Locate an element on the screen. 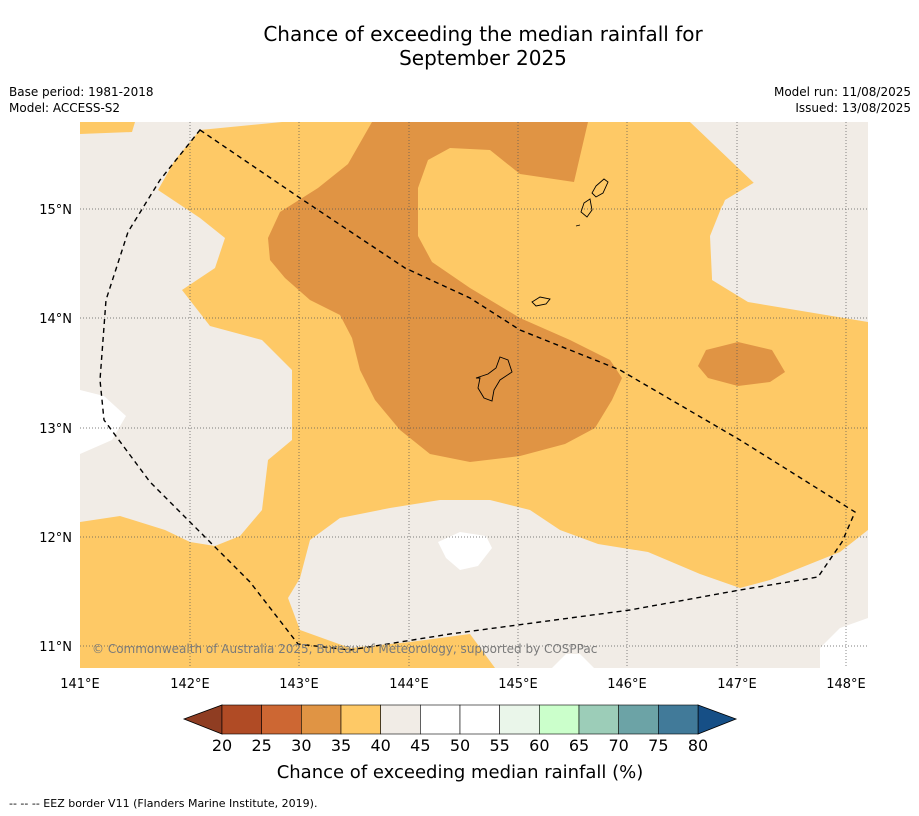 The width and height of the screenshot is (919, 816). model-run-text: Model run: 11/08/2025 is located at coordinates (842, 92).